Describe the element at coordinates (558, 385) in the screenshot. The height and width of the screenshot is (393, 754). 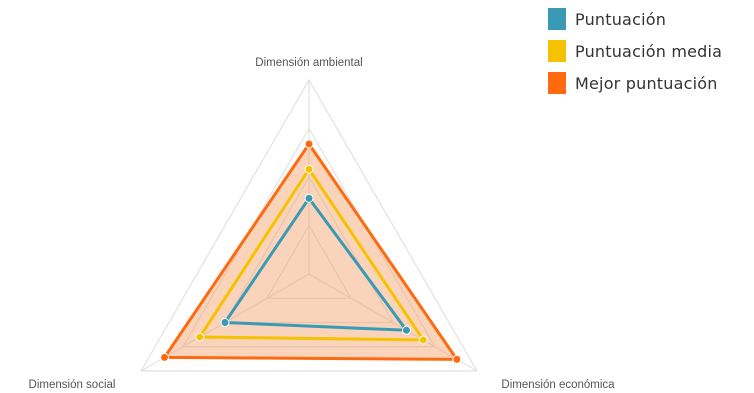
I see `axis-label-economica: Dimensión económica` at that location.